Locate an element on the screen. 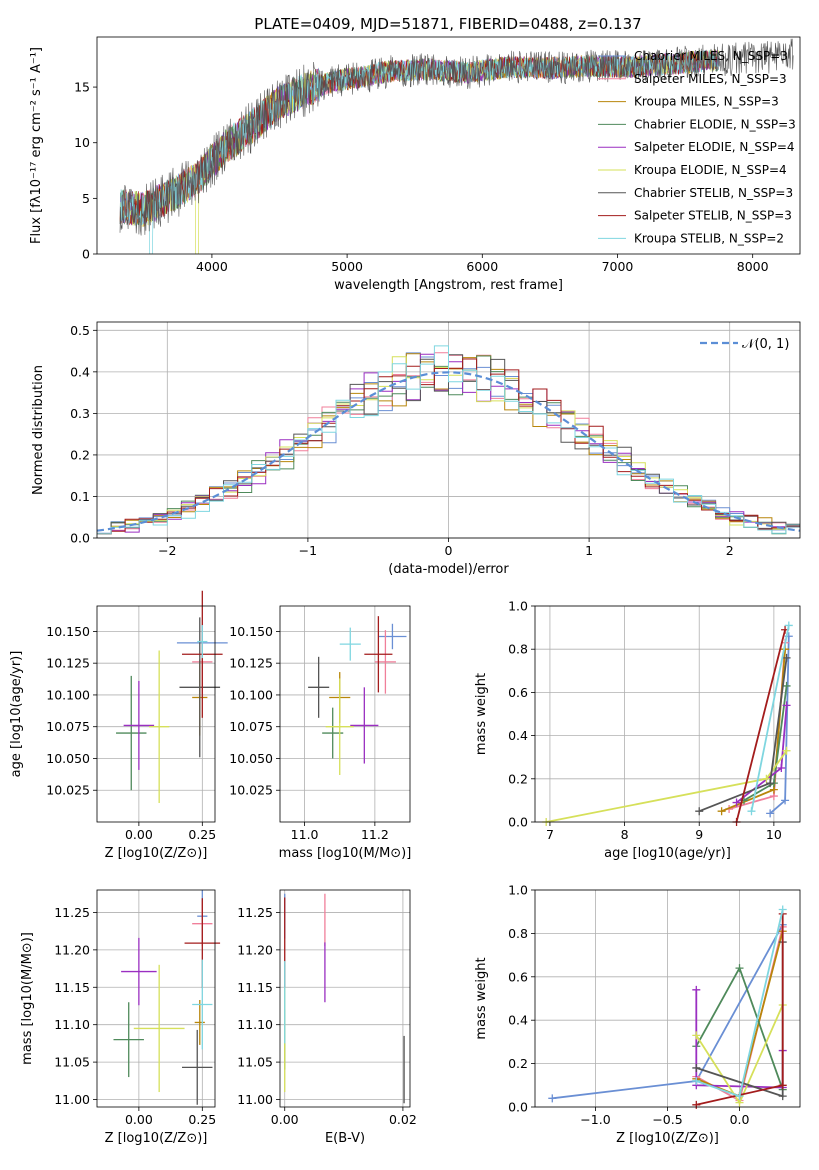  y-tick-label: 0.5 is located at coordinates (80, 330).